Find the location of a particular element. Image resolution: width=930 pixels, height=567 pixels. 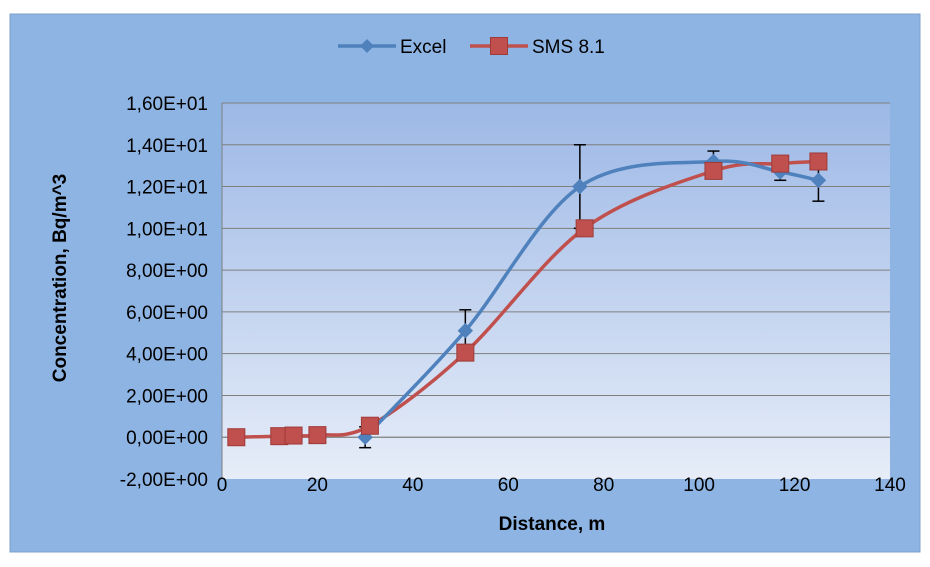

y-tick-label: 2,00E+00 is located at coordinates (167, 396).